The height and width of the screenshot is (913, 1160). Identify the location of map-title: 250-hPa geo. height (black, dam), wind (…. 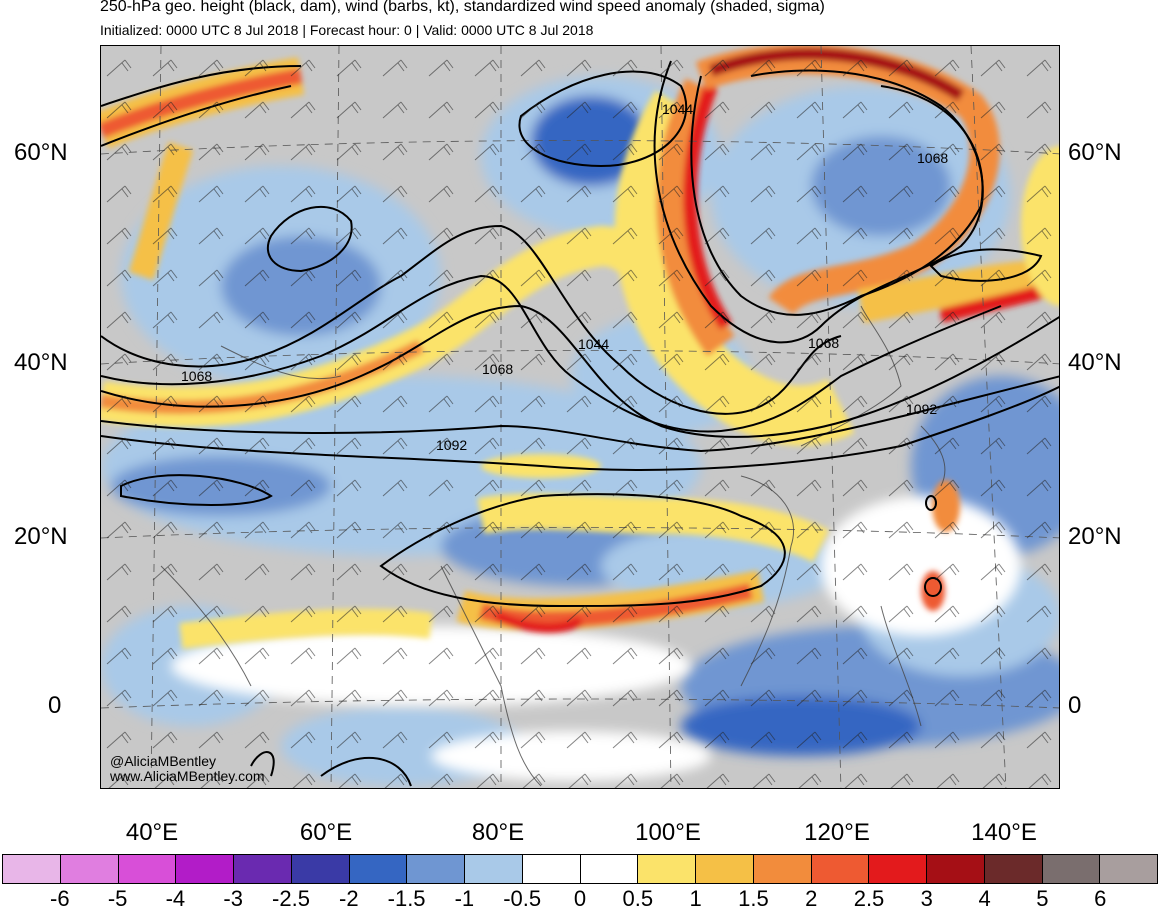
(462, 7).